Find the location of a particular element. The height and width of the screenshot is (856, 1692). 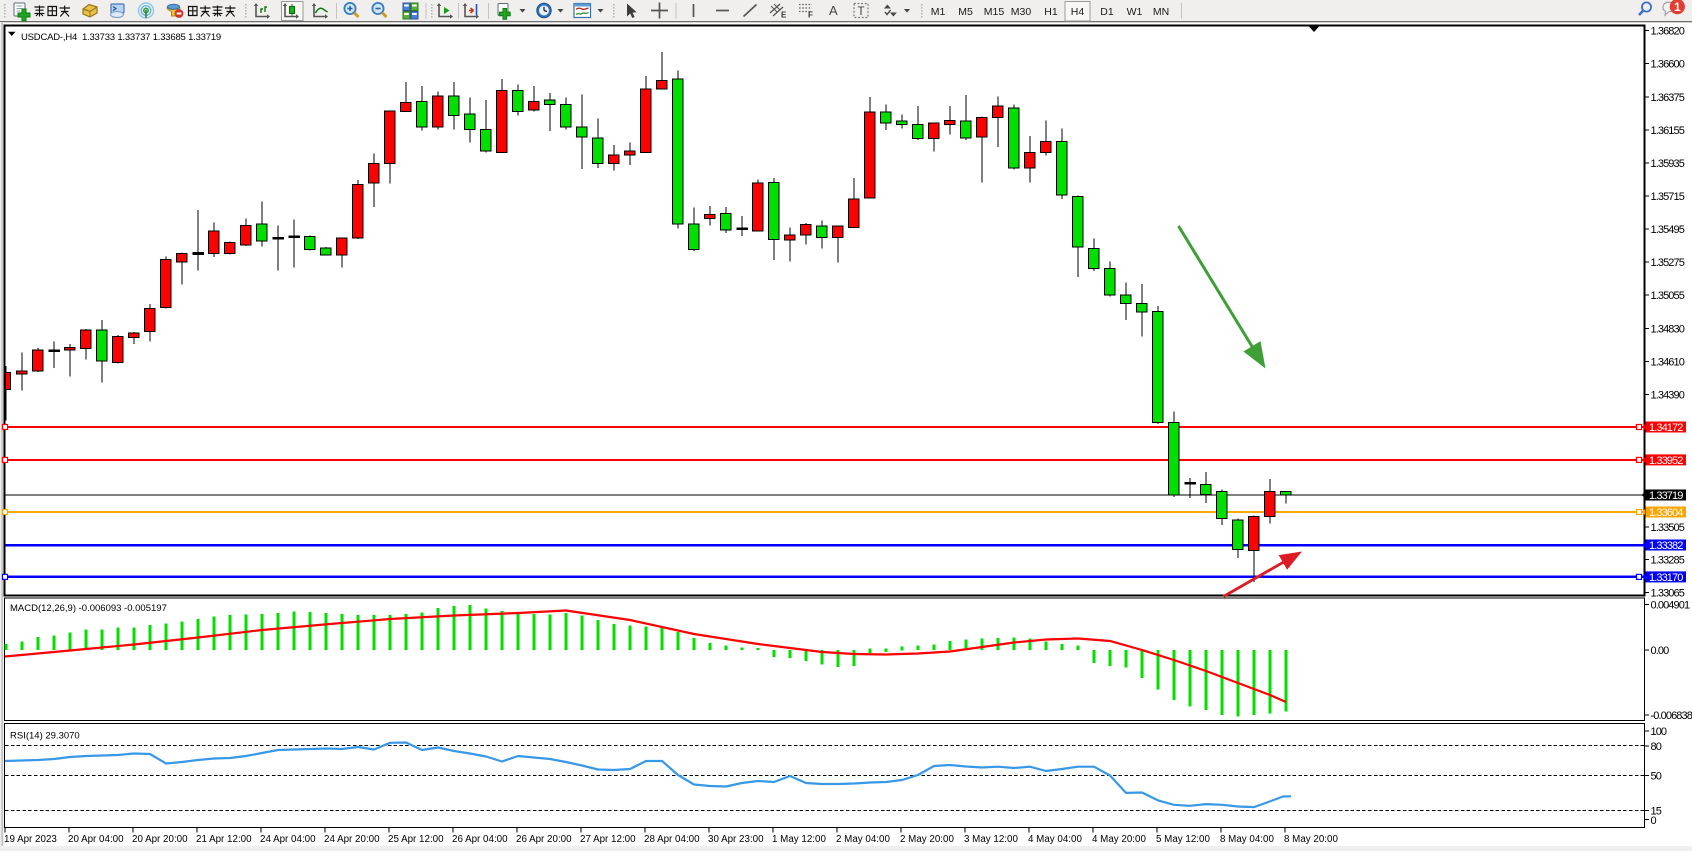

svg-text: 5 May 12:00 is located at coordinates (1183, 839).